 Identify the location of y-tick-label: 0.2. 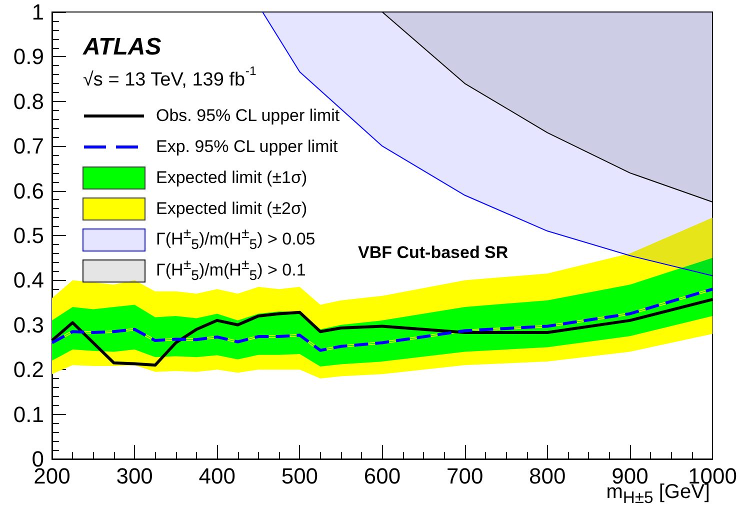
(28, 369).